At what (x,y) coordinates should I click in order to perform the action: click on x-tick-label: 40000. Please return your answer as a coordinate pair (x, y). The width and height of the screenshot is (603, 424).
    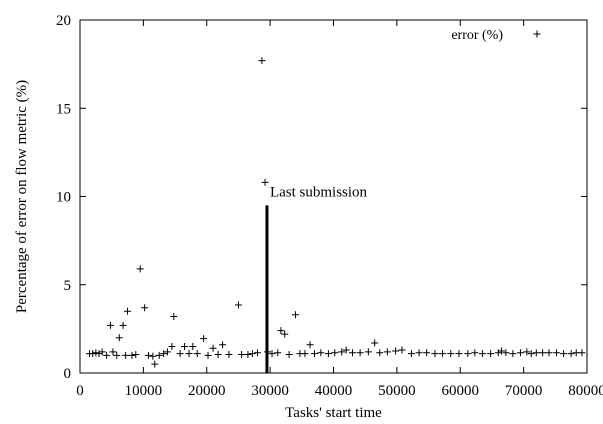
    Looking at the image, I should click on (334, 391).